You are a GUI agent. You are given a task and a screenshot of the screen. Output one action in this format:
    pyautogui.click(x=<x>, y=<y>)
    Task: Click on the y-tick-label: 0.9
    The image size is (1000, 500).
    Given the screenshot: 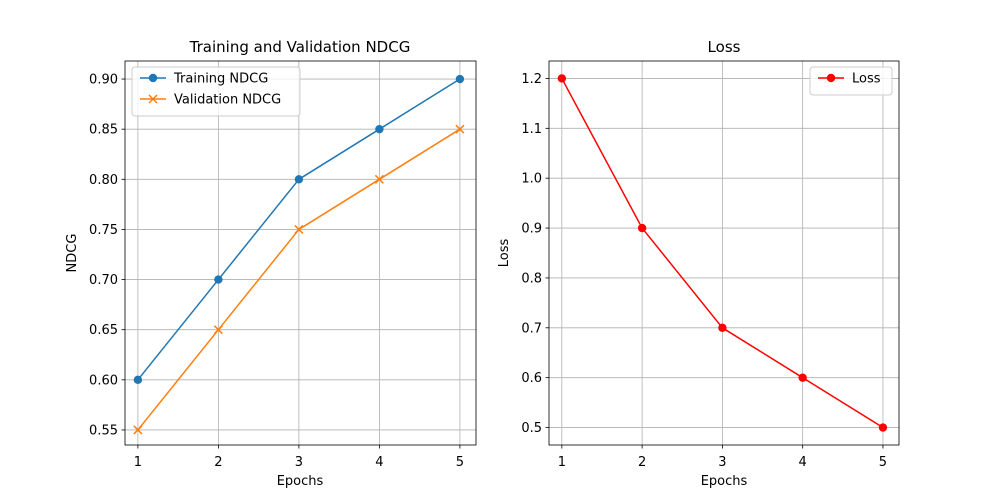 What is the action you would take?
    pyautogui.click(x=531, y=229)
    